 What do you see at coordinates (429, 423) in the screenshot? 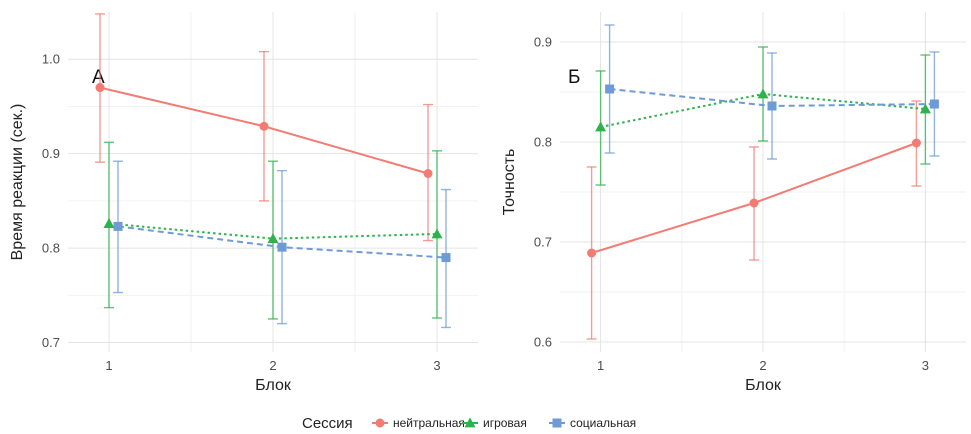
I see `legend-label-neutral: нейтральная` at bounding box center [429, 423].